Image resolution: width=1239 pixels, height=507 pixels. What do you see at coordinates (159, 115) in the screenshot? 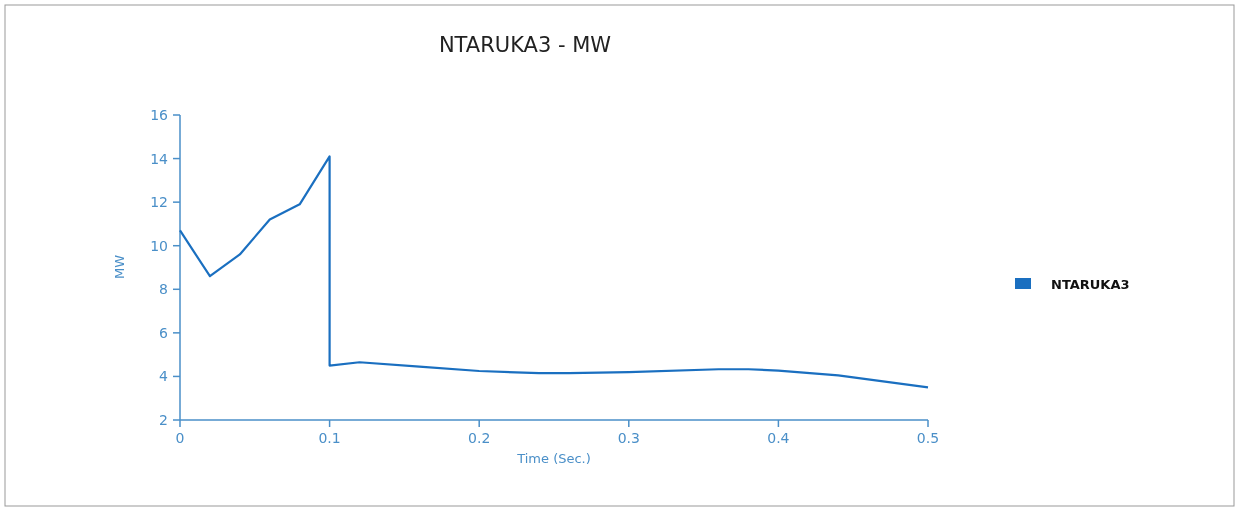
I see `y-tick-label: 16` at bounding box center [159, 115].